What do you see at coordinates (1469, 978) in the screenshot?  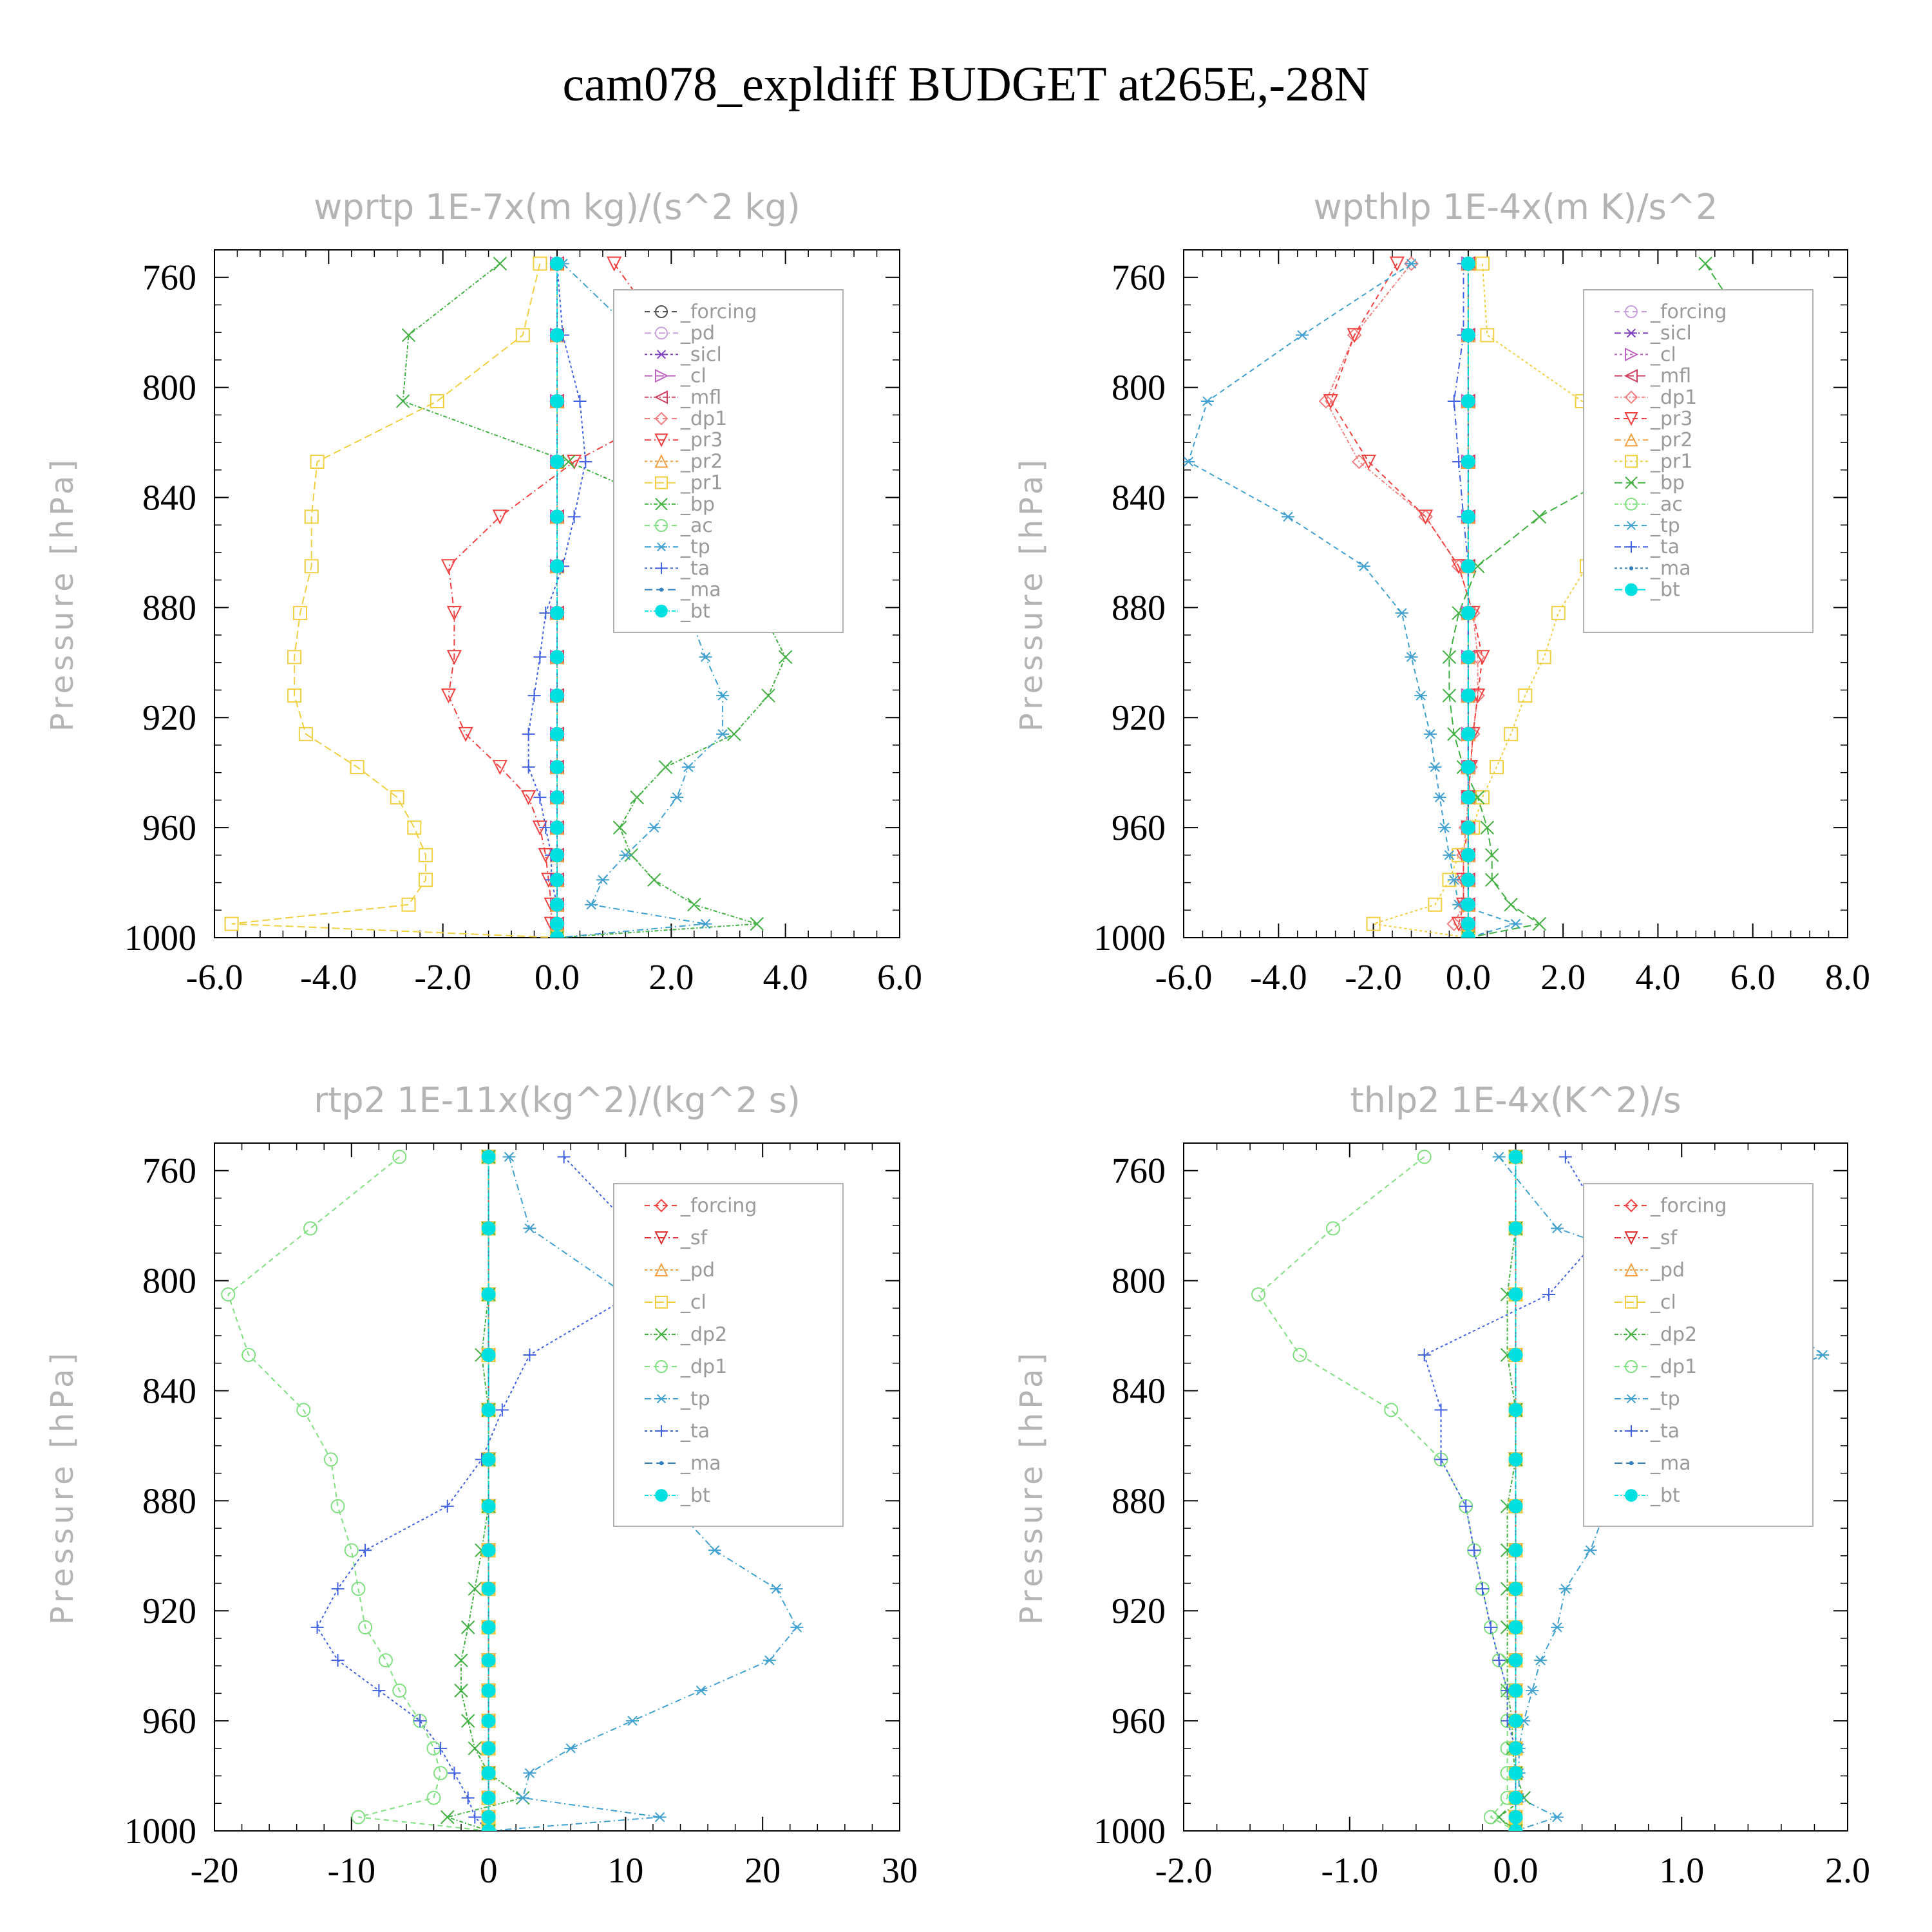 I see `x-tick-label: 0.0` at bounding box center [1469, 978].